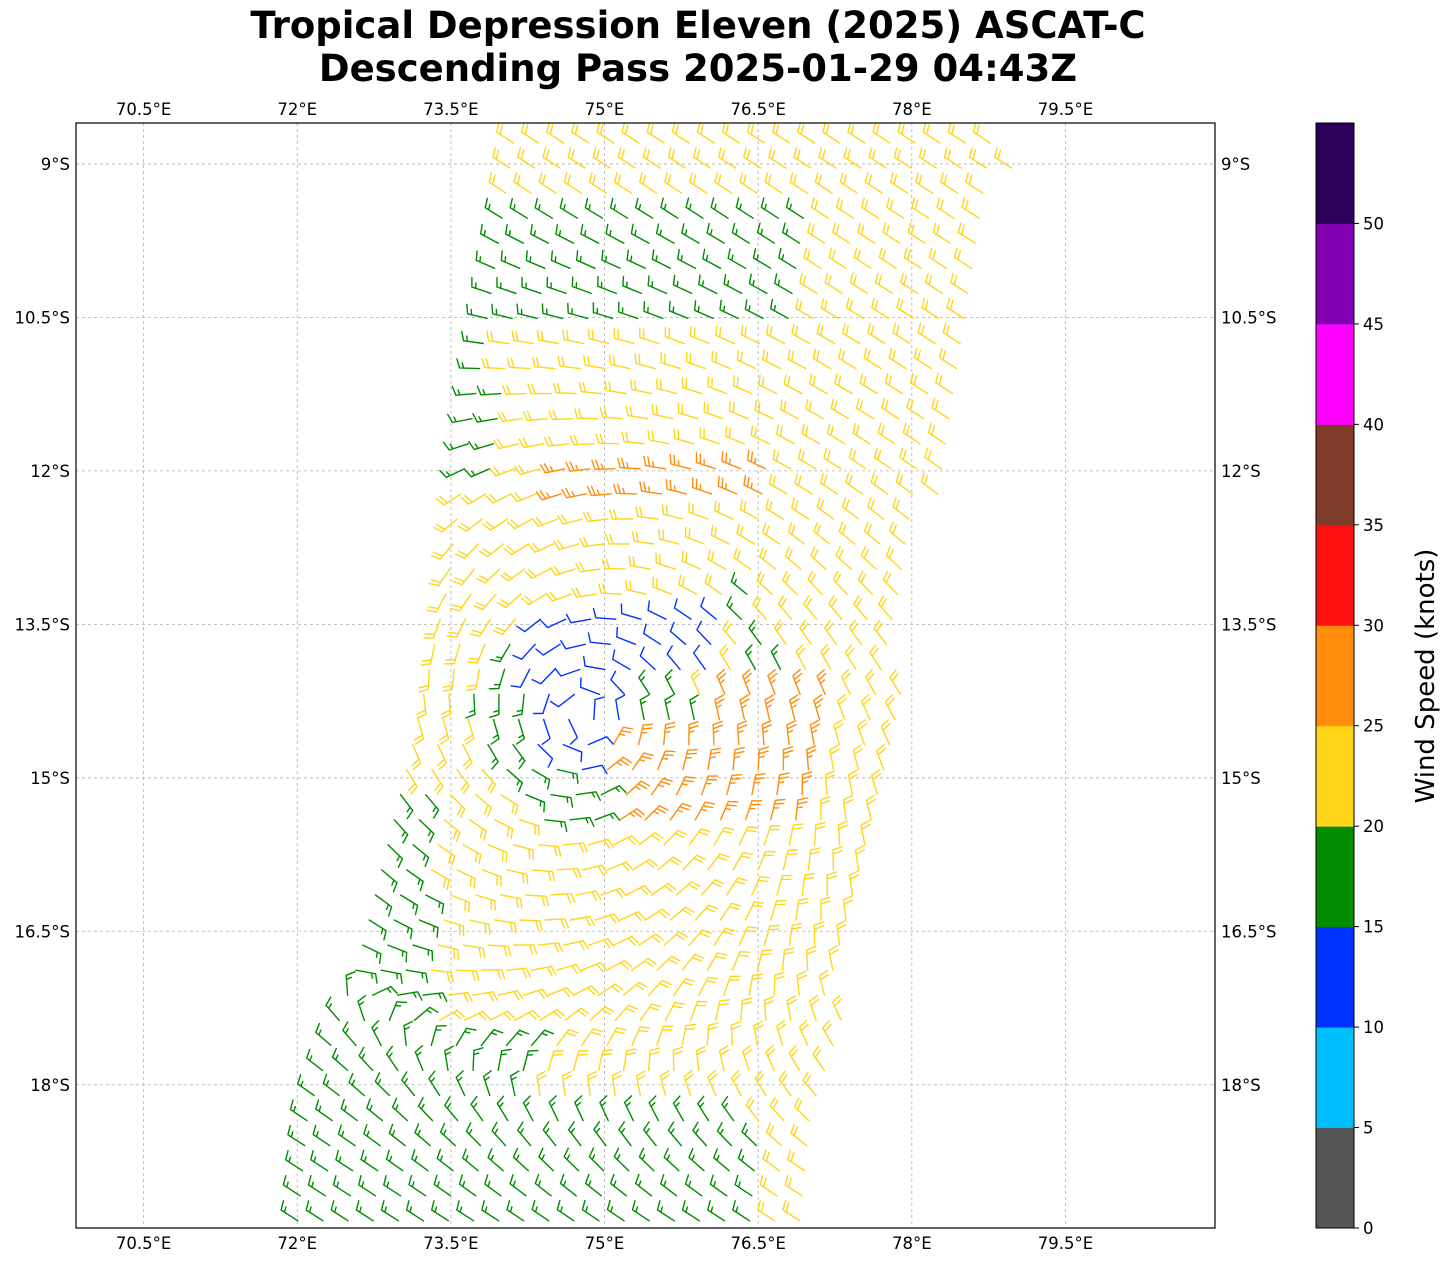 The image size is (1453, 1264). What do you see at coordinates (1373, 324) in the screenshot?
I see `colorbar-tick-label: 45` at bounding box center [1373, 324].